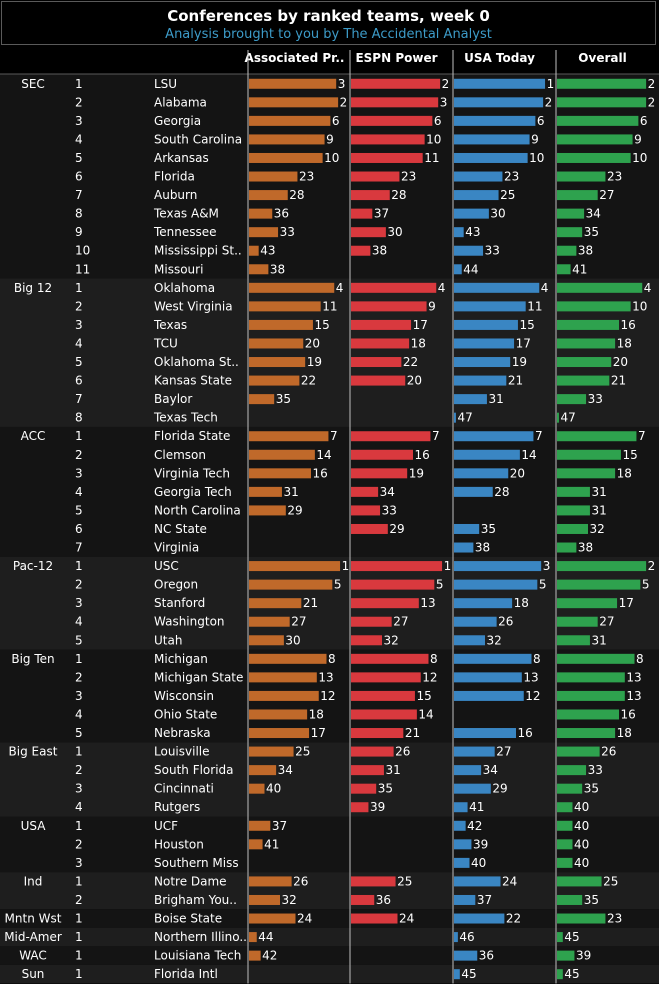 The image size is (659, 984). Describe the element at coordinates (466, 937) in the screenshot. I see `bar-label-usa: 46` at that location.